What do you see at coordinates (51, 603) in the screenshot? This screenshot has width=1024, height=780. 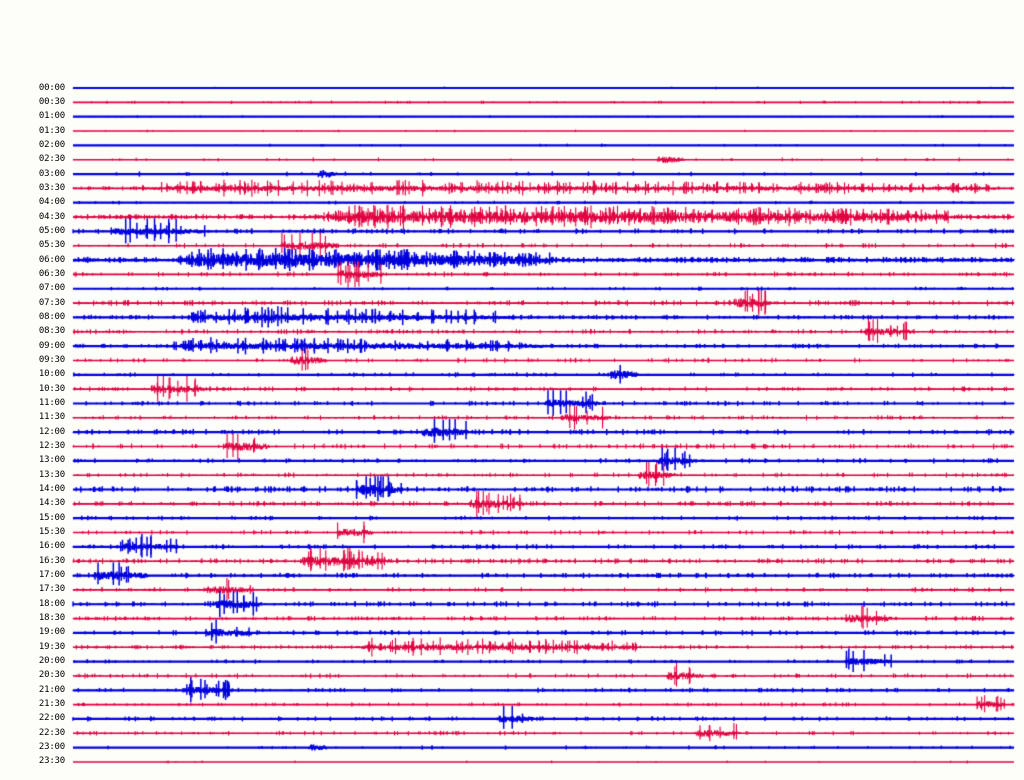 I see `time-tick-label: 18:00` at bounding box center [51, 603].